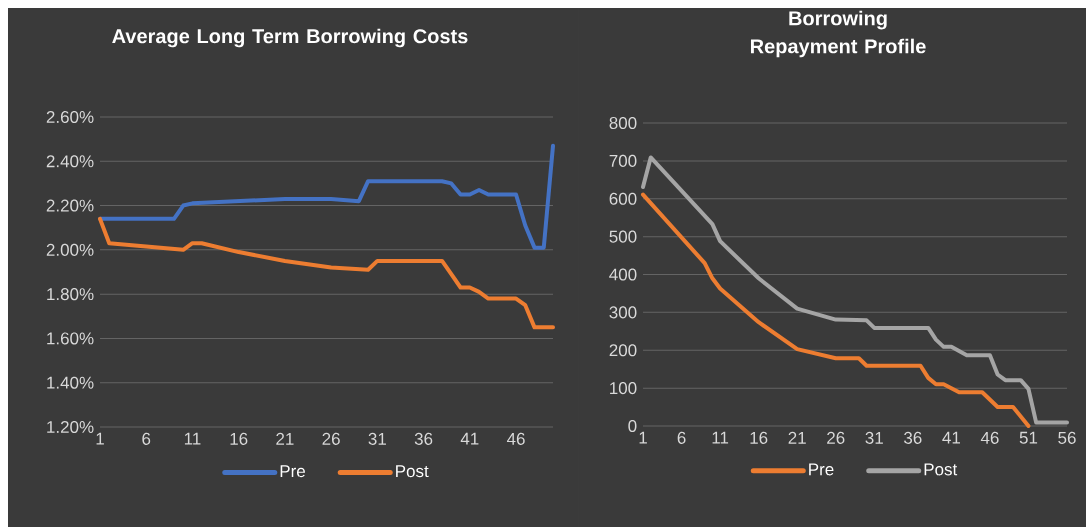 The height and width of the screenshot is (527, 1086). Describe the element at coordinates (623, 160) in the screenshot. I see `y-tick-label: 700` at that location.